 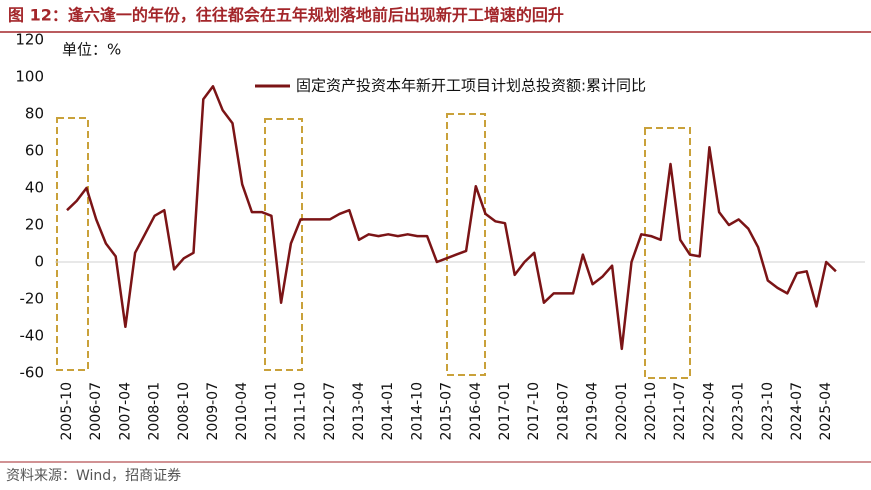 What do you see at coordinates (32, 373) in the screenshot?
I see `y-tick-label: -60` at bounding box center [32, 373].